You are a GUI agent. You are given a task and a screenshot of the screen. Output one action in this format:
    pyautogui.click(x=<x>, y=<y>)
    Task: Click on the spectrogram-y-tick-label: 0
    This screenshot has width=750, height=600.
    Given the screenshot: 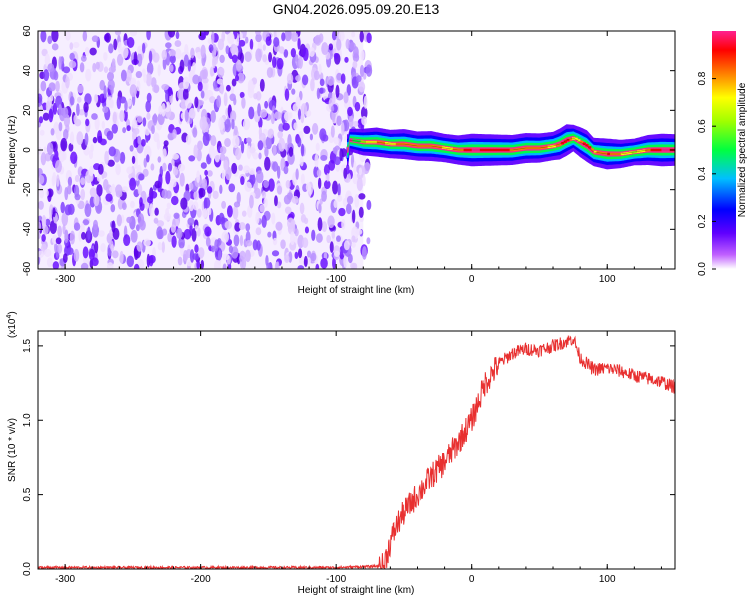 What is the action you would take?
    pyautogui.click(x=27, y=150)
    